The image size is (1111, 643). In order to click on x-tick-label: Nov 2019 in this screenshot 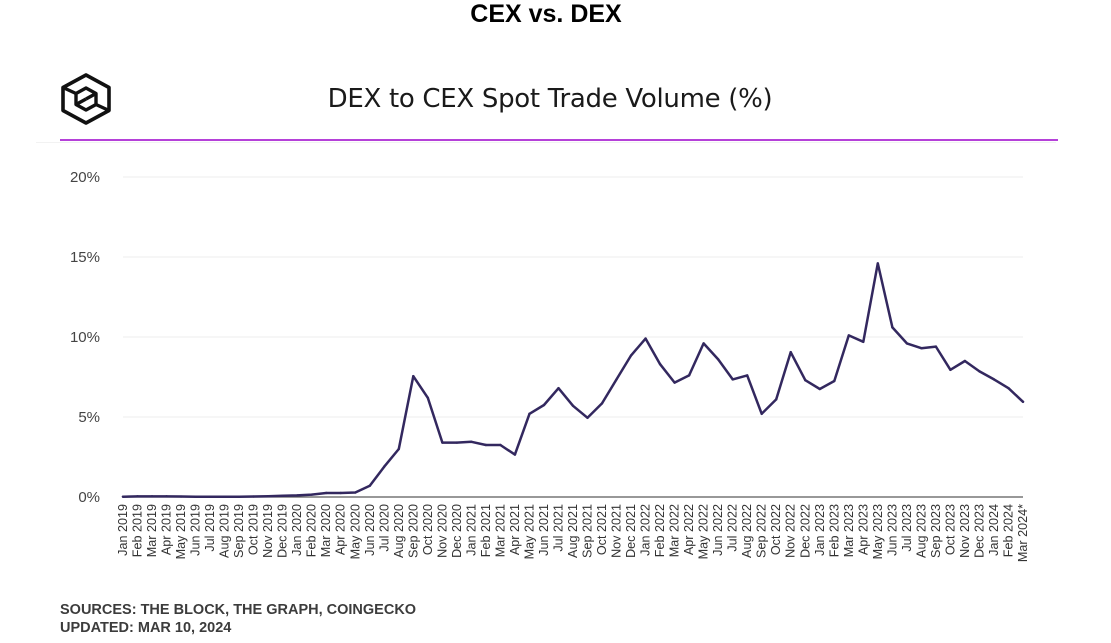, I will do `click(268, 531)`.